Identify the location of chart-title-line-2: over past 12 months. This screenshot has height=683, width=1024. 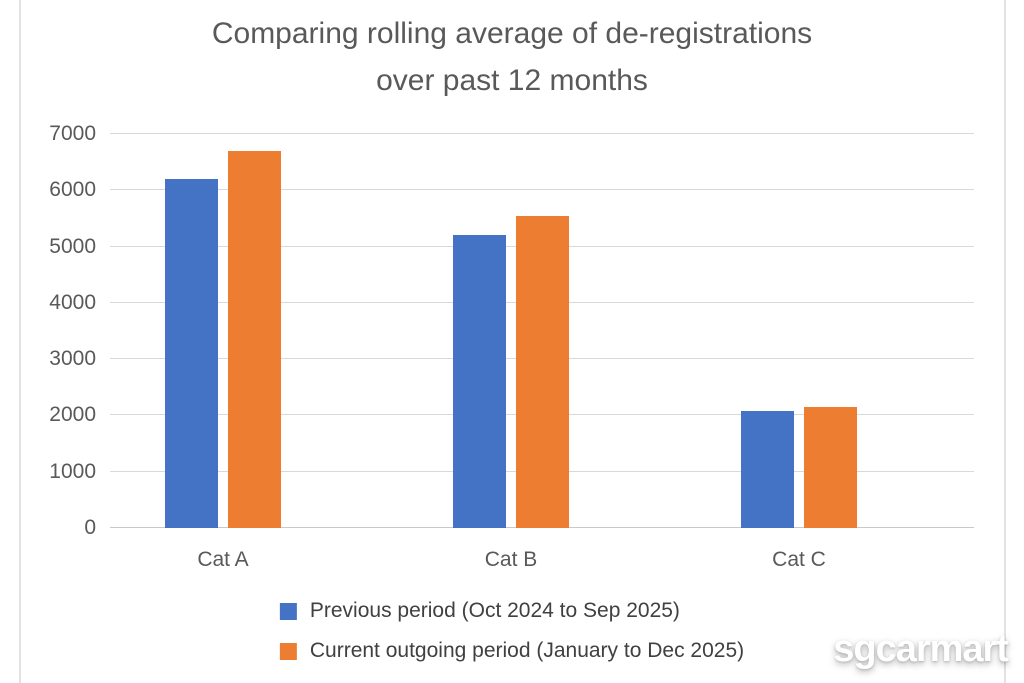
(512, 80).